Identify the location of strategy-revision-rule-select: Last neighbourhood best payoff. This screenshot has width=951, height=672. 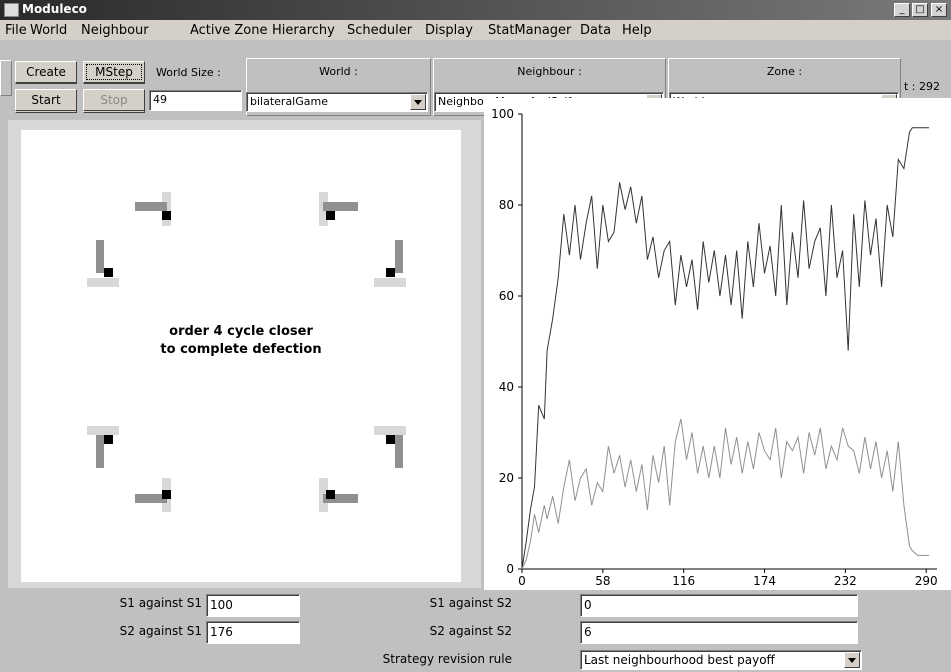
(721, 660).